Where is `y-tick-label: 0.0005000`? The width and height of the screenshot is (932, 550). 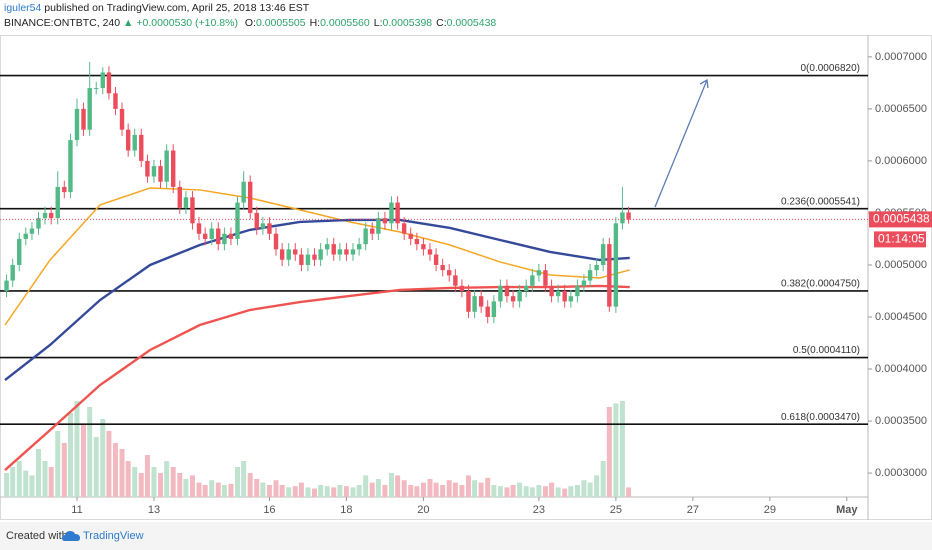 y-tick-label: 0.0005000 is located at coordinates (901, 265).